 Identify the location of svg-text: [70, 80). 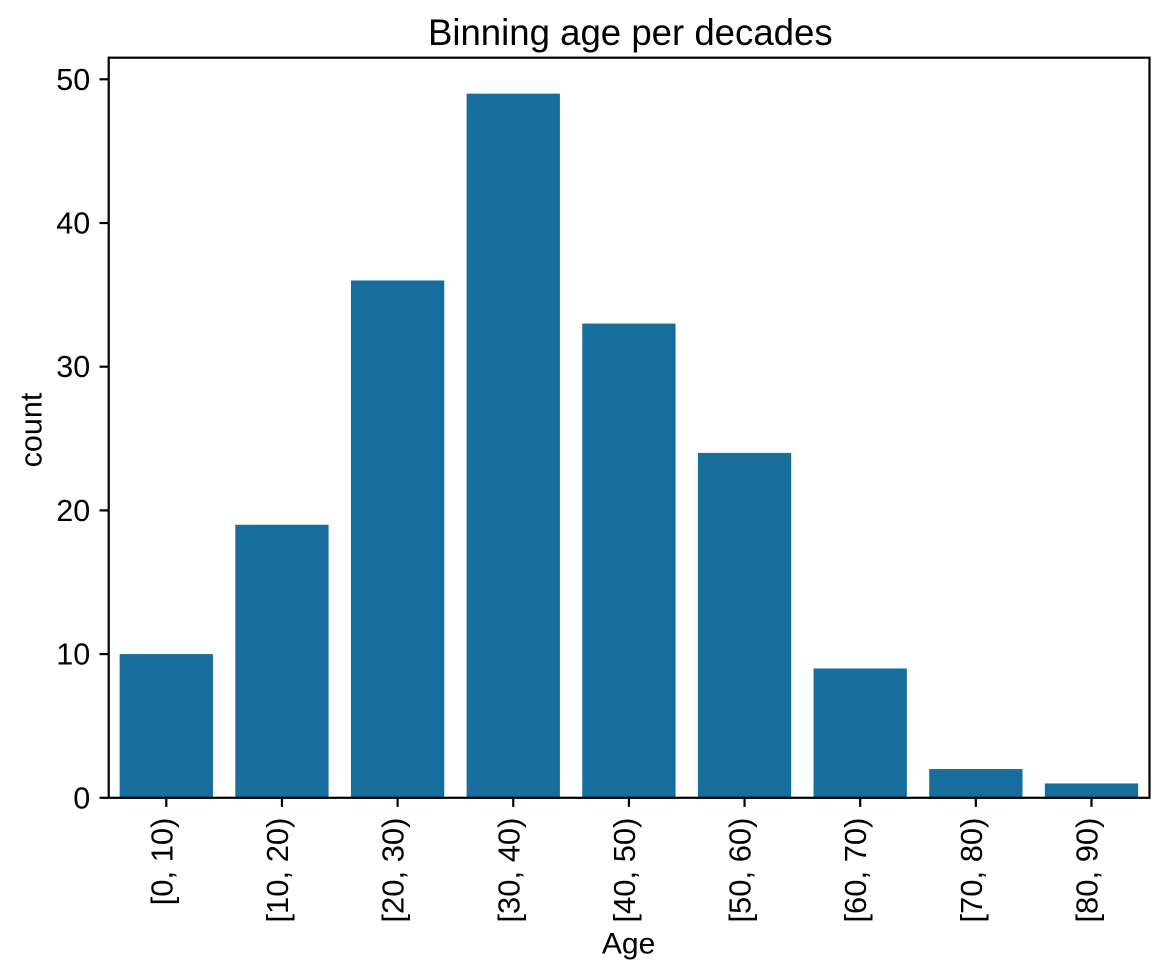
(971, 870).